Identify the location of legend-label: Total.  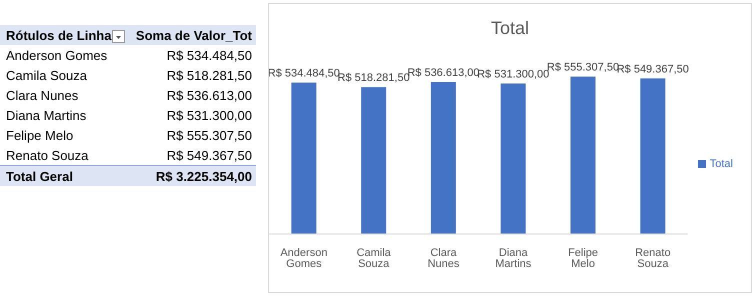
(721, 164).